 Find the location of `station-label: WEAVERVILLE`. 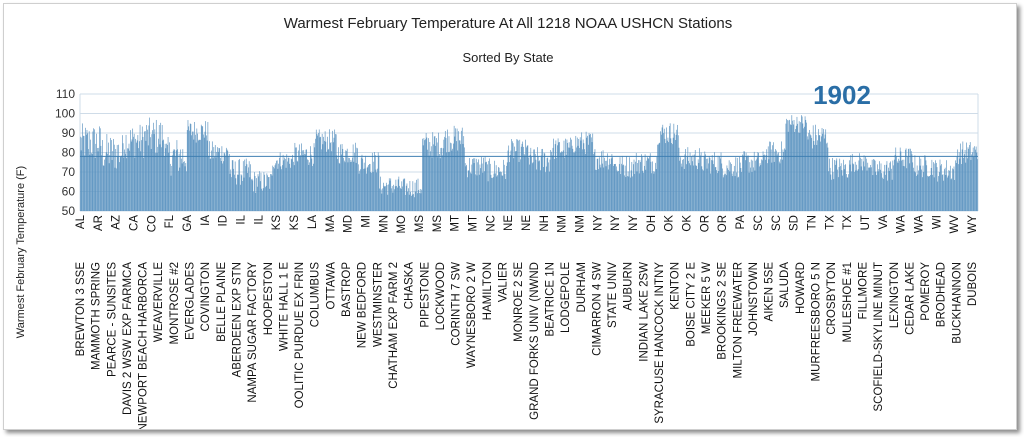

station-label: WEAVERVILLE is located at coordinates (159, 302).